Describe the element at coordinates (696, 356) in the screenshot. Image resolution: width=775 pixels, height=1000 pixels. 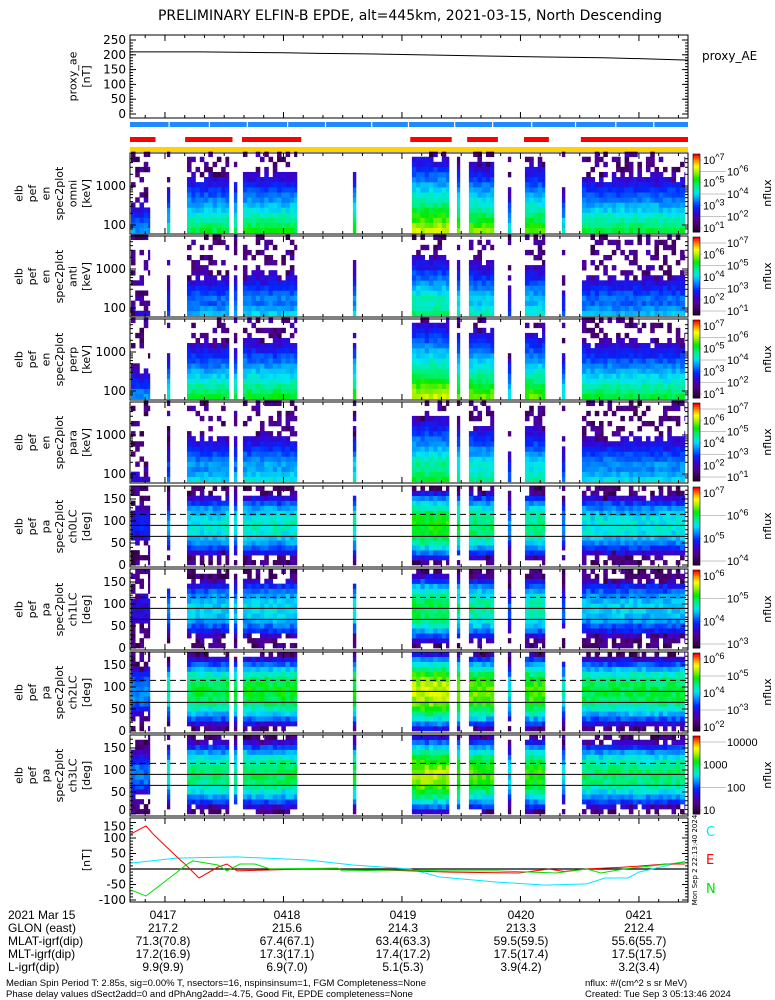
I see `colorbar-segment` at that location.